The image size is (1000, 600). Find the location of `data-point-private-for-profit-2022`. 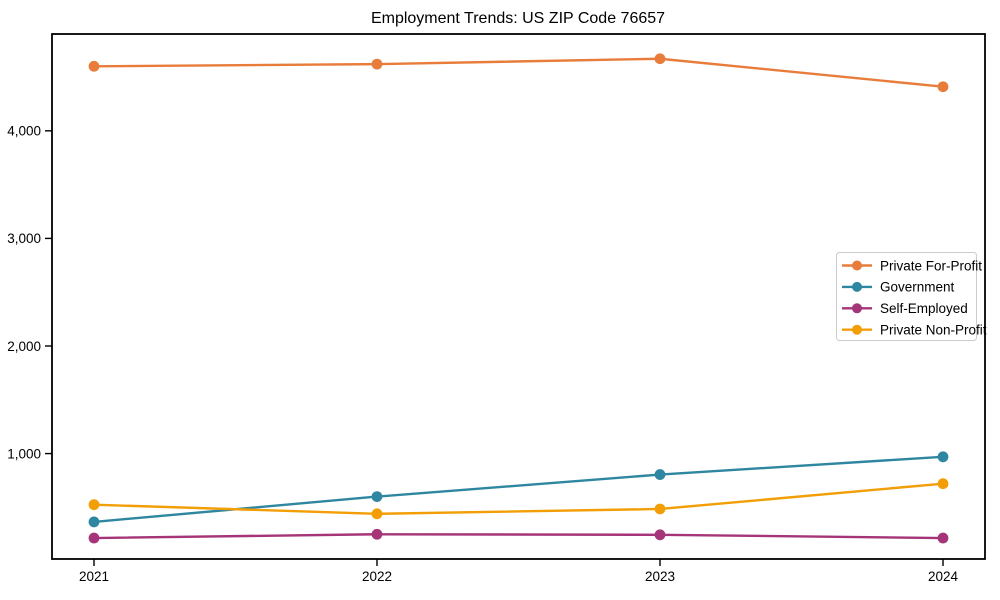

data-point-private-for-profit-2022 is located at coordinates (377, 64).